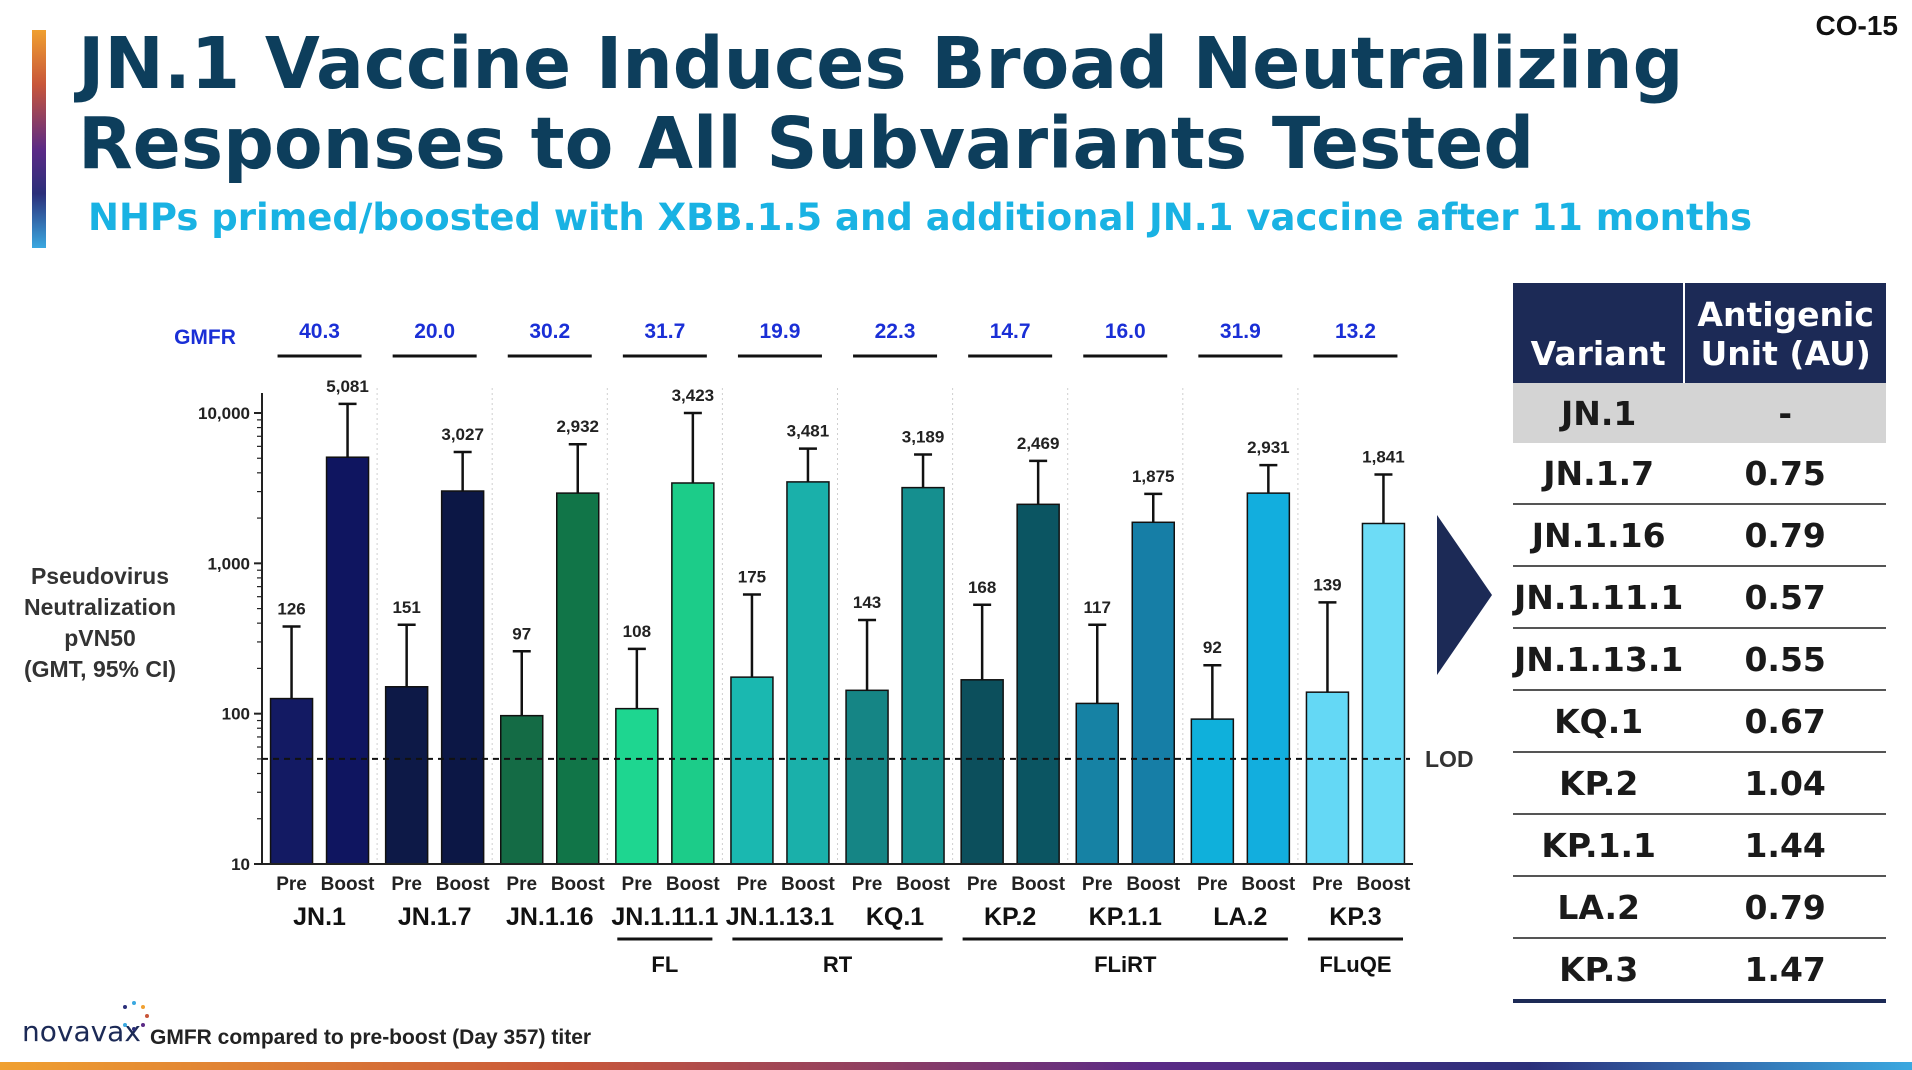  Describe the element at coordinates (895, 331) in the screenshot. I see `gmfr-value: 22.3` at that location.